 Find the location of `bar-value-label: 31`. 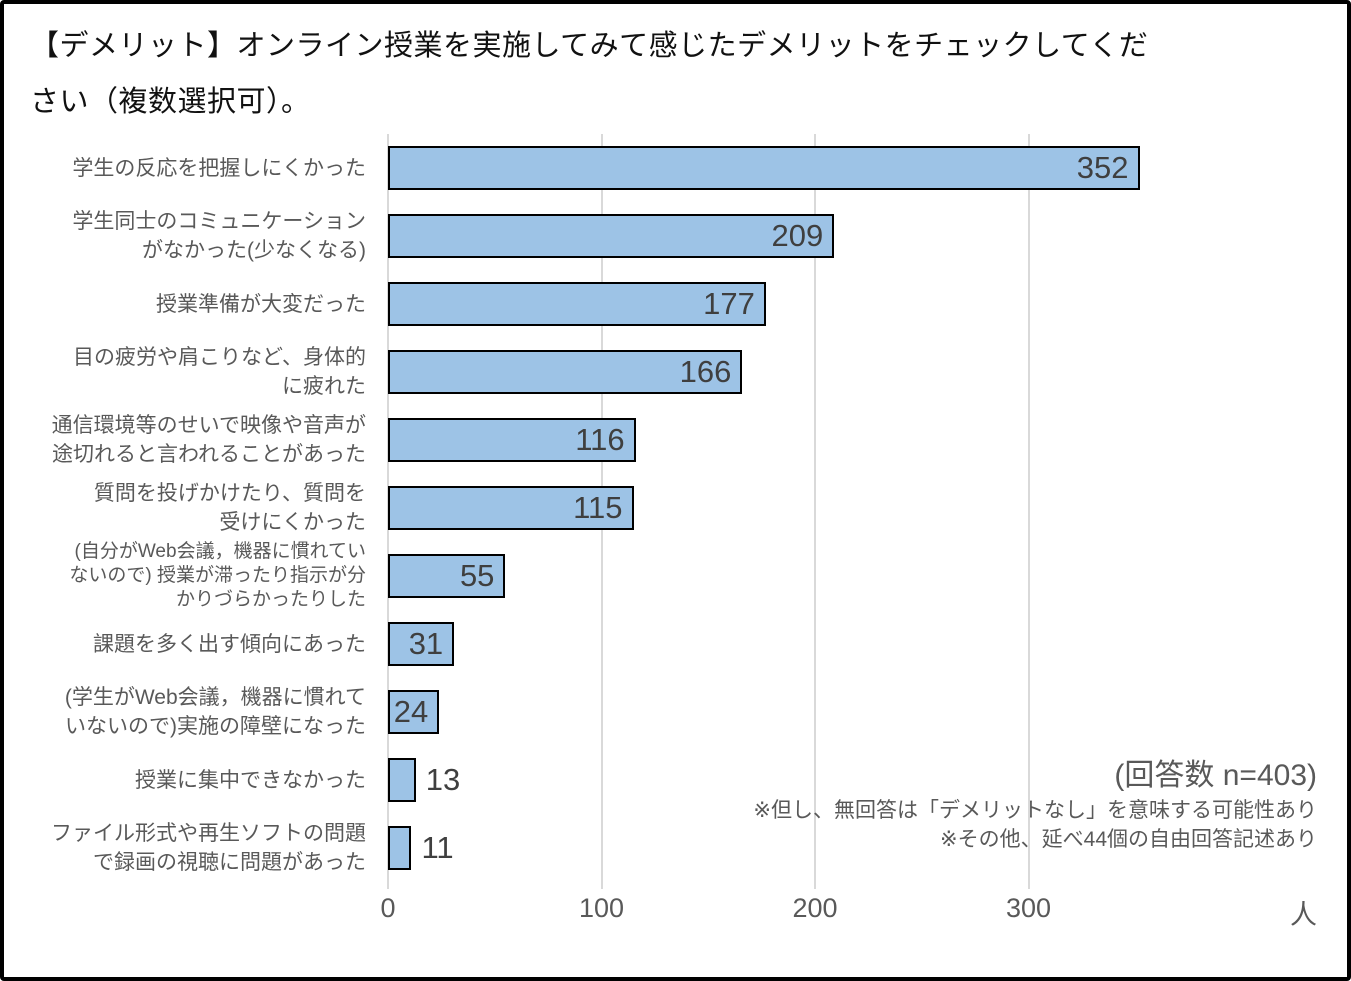

bar-value-label: 31 is located at coordinates (426, 643).